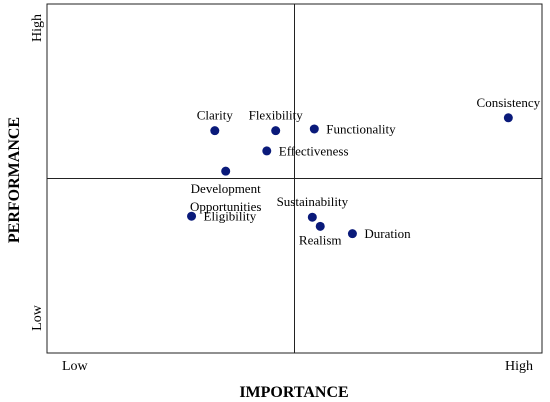 The width and height of the screenshot is (550, 402). I want to click on label-development-opportunities: Development Opportunities, so click(226, 197).